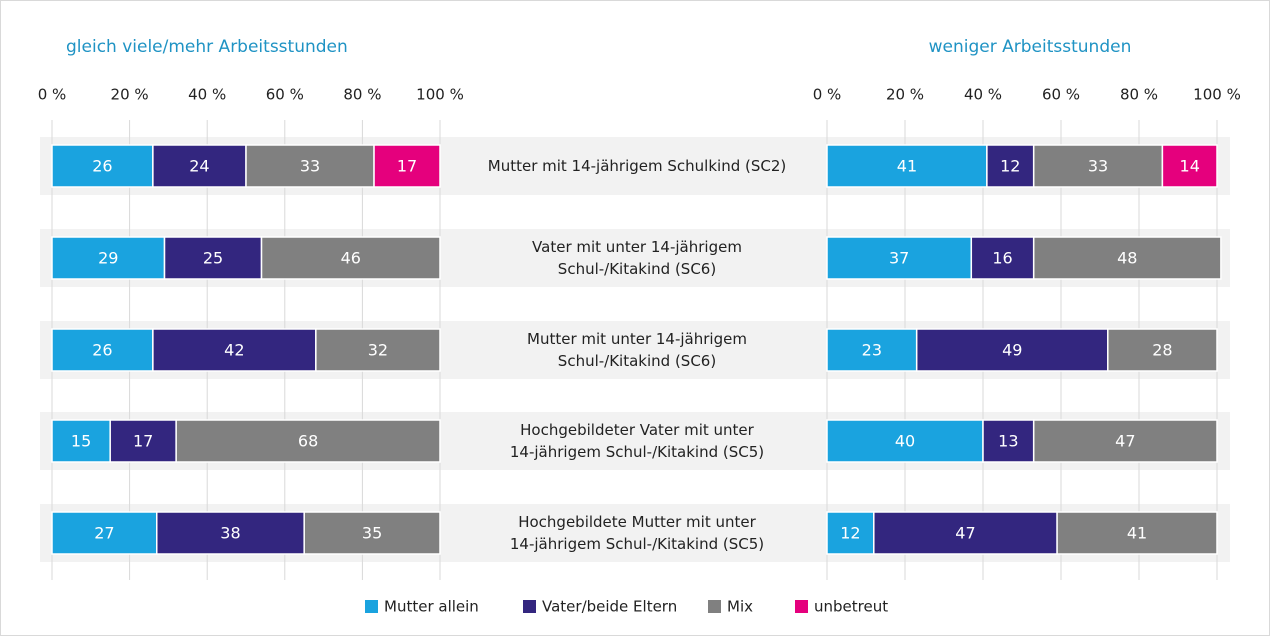 This screenshot has height=636, width=1270. I want to click on value-label: 40, so click(905, 441).